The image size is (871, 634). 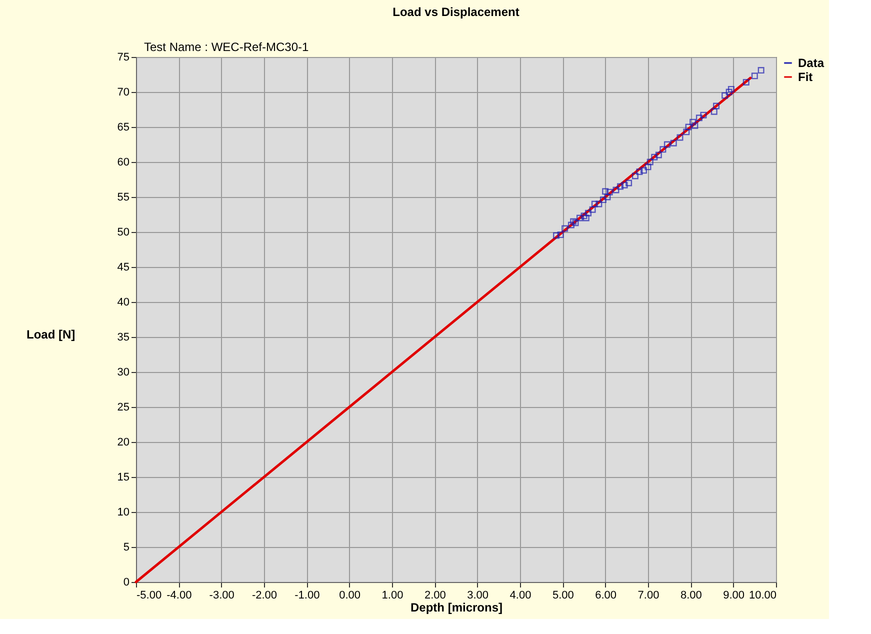 I want to click on y-tick-label: 65, so click(x=123, y=128).